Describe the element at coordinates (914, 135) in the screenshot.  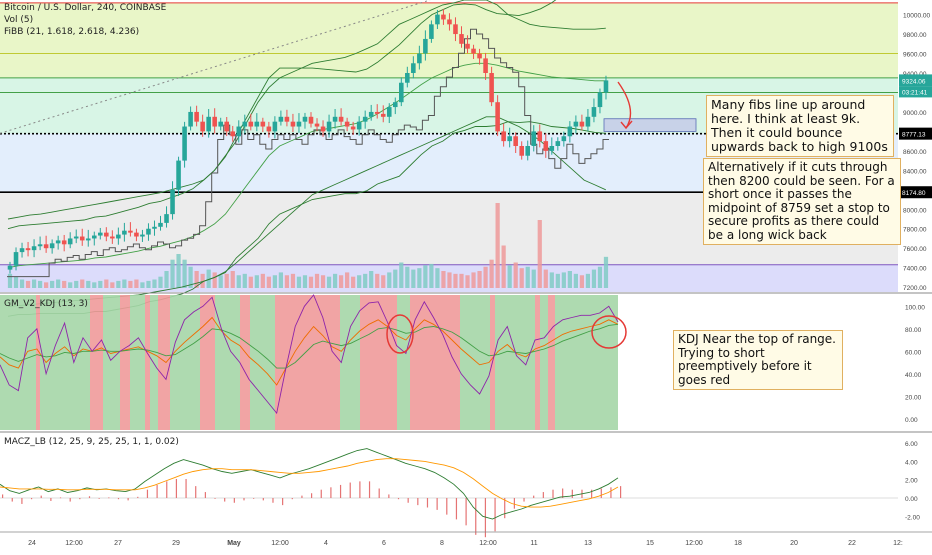
I see `midpoint-price-tag: 8777.13` at that location.